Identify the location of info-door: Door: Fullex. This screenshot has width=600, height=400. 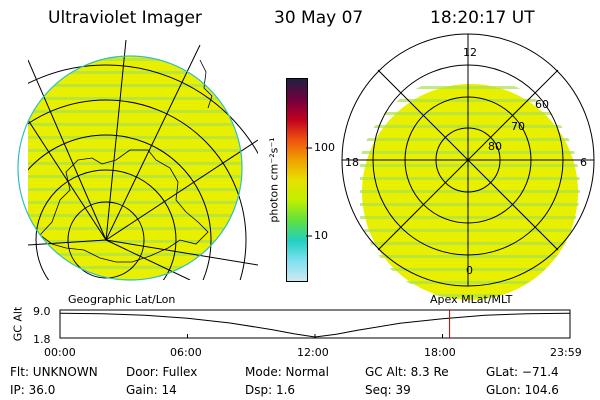
(162, 372).